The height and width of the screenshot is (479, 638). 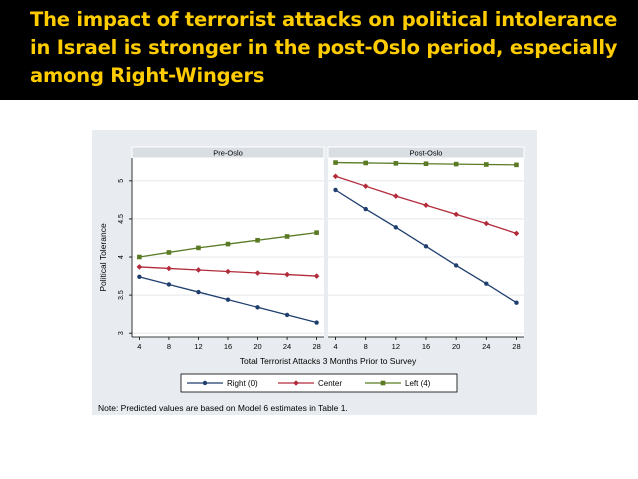 I want to click on legend-label: Center, so click(x=330, y=383).